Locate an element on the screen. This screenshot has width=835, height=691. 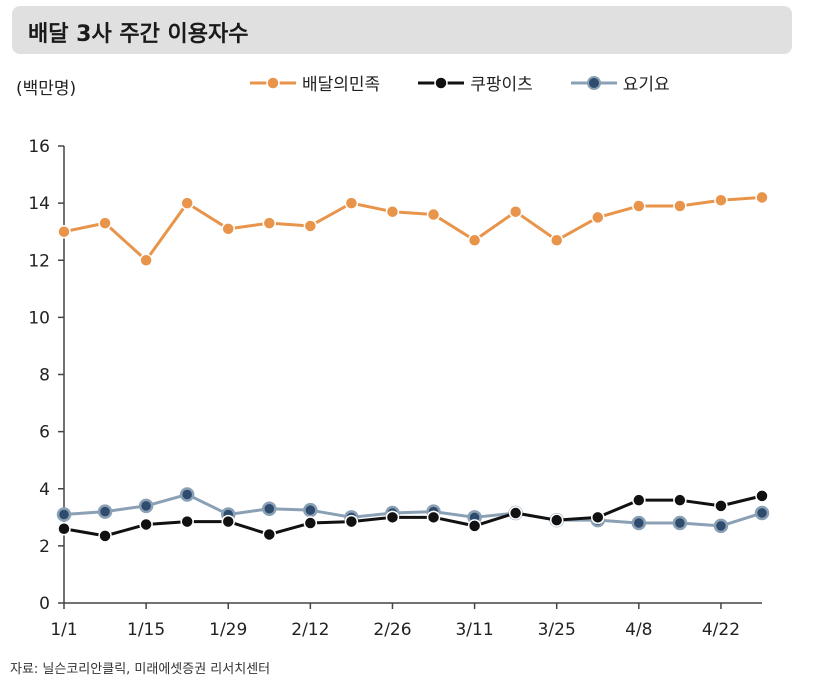
series-line-coupang is located at coordinates (413, 516).